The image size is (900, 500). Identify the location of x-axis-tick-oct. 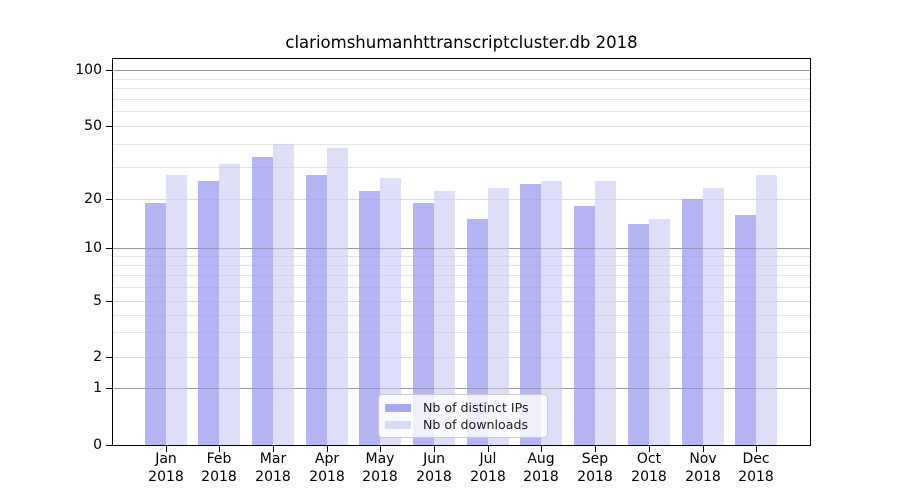
(649, 449).